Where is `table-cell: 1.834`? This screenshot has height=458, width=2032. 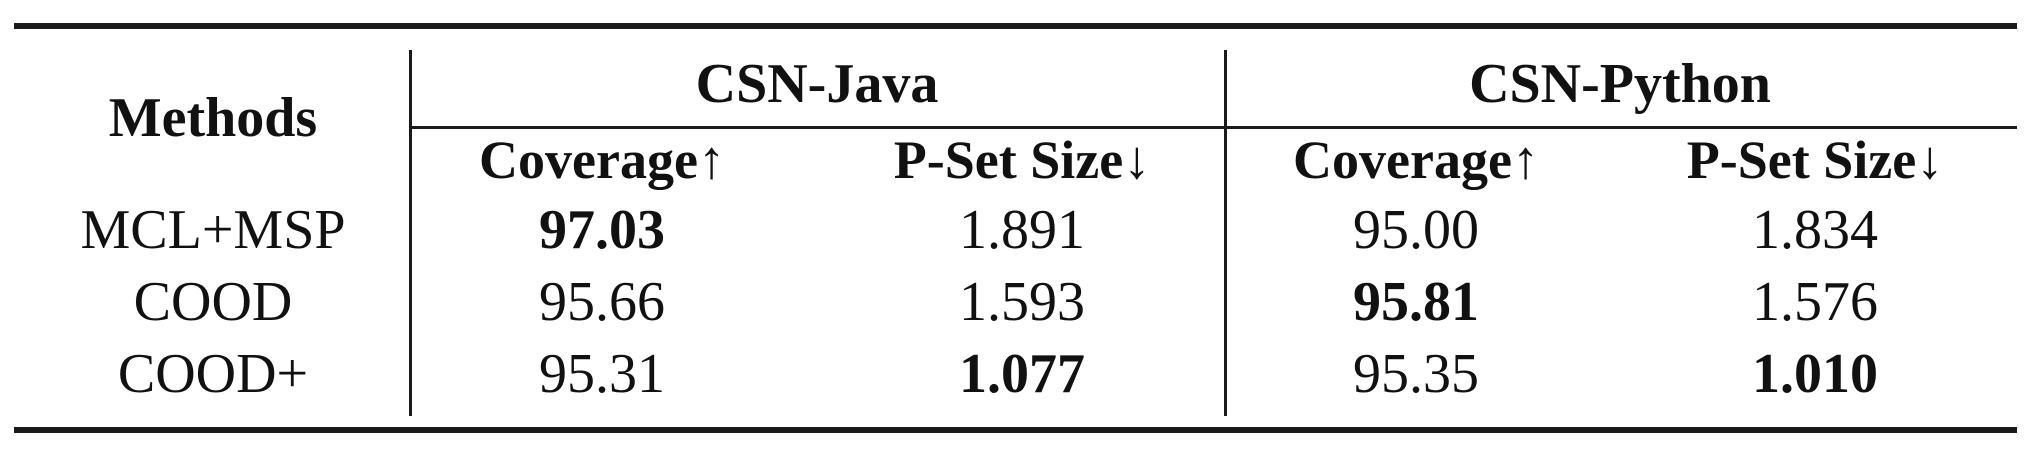 table-cell: 1.834 is located at coordinates (1815, 230).